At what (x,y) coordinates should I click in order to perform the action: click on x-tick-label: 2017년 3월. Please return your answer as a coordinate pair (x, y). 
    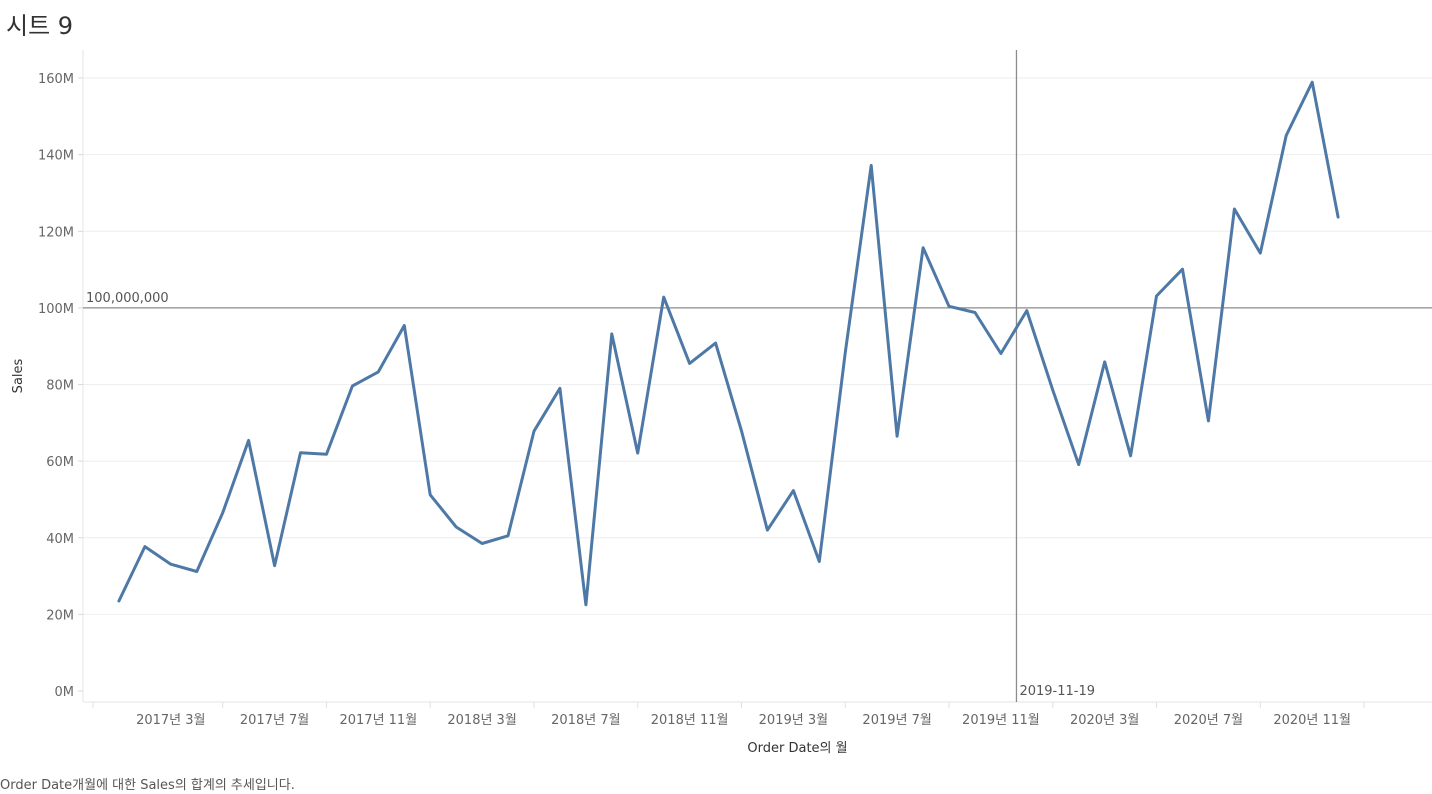
    Looking at the image, I should click on (170, 720).